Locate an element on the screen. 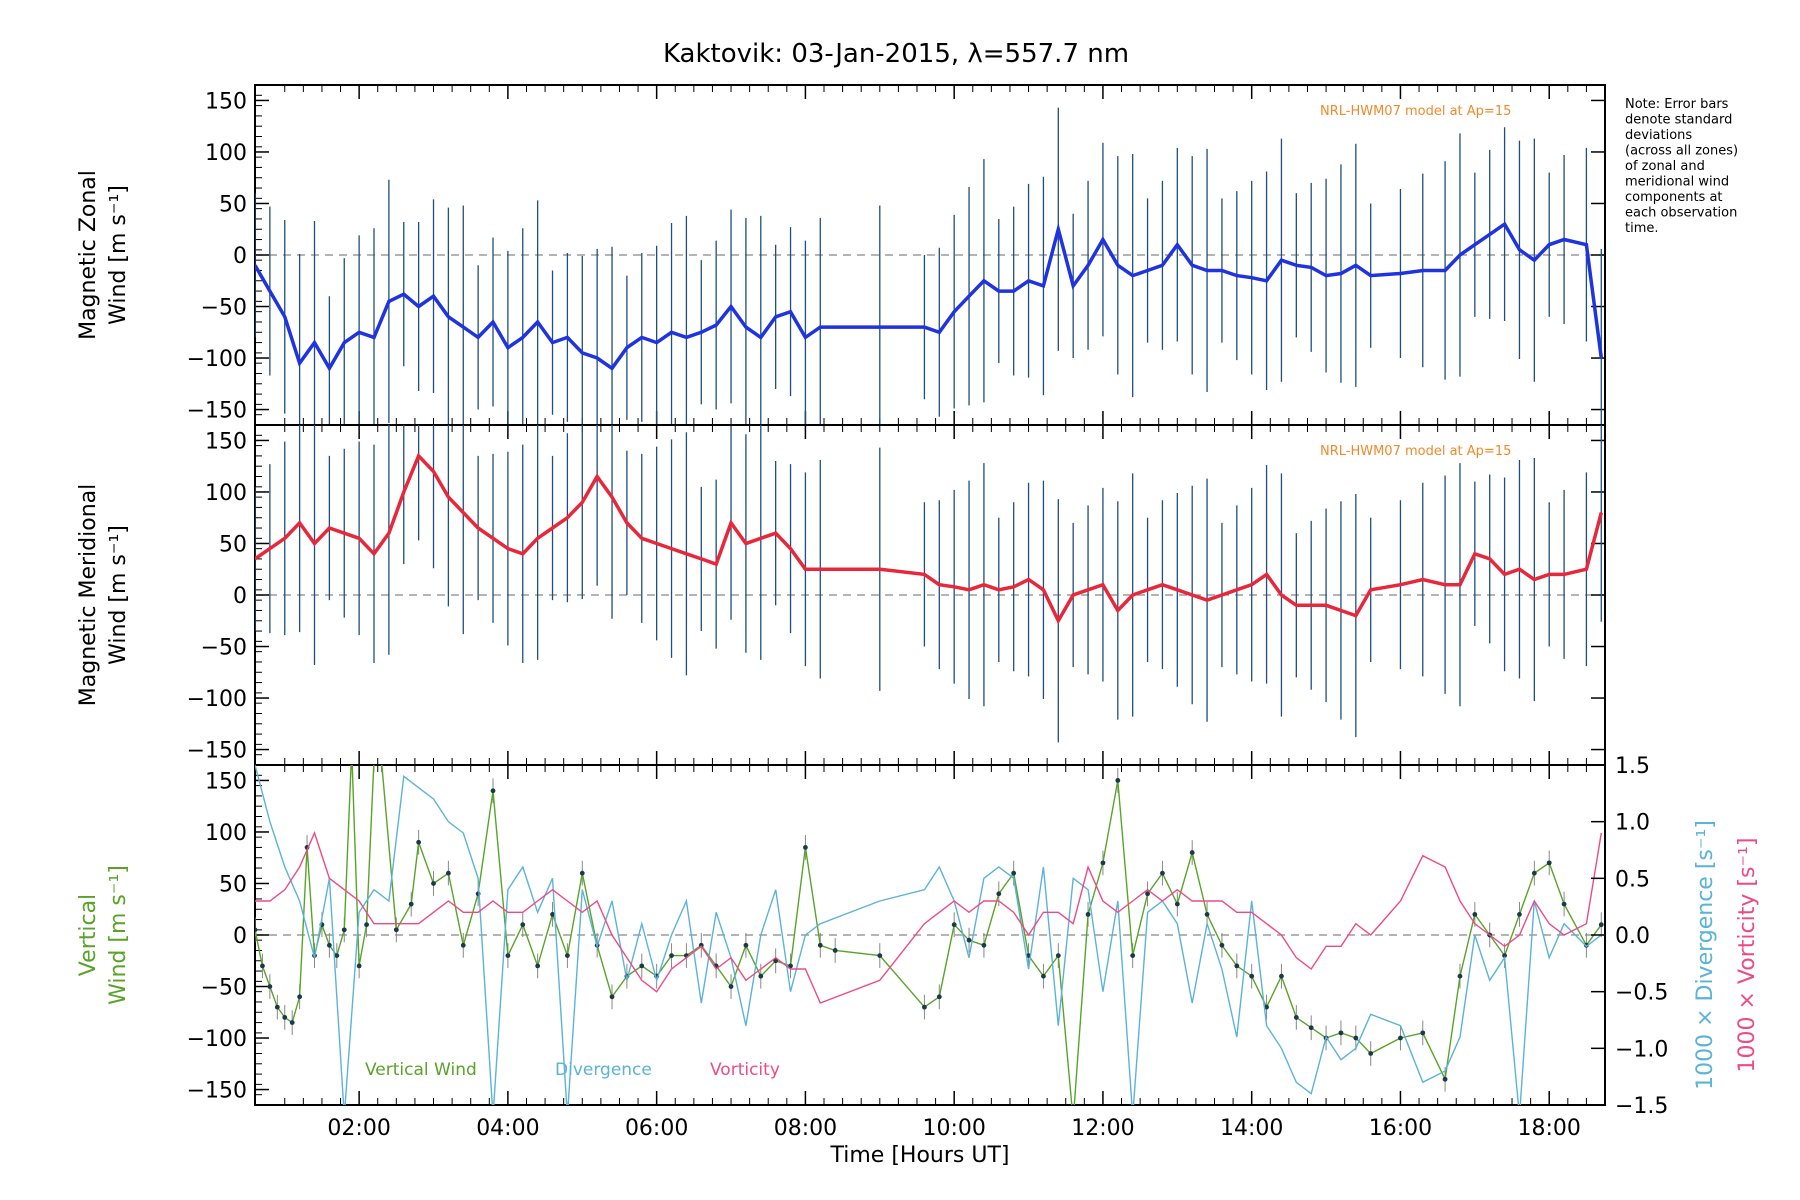 The image size is (1800, 1200). x-tick-label: 18:00 is located at coordinates (1549, 1128).